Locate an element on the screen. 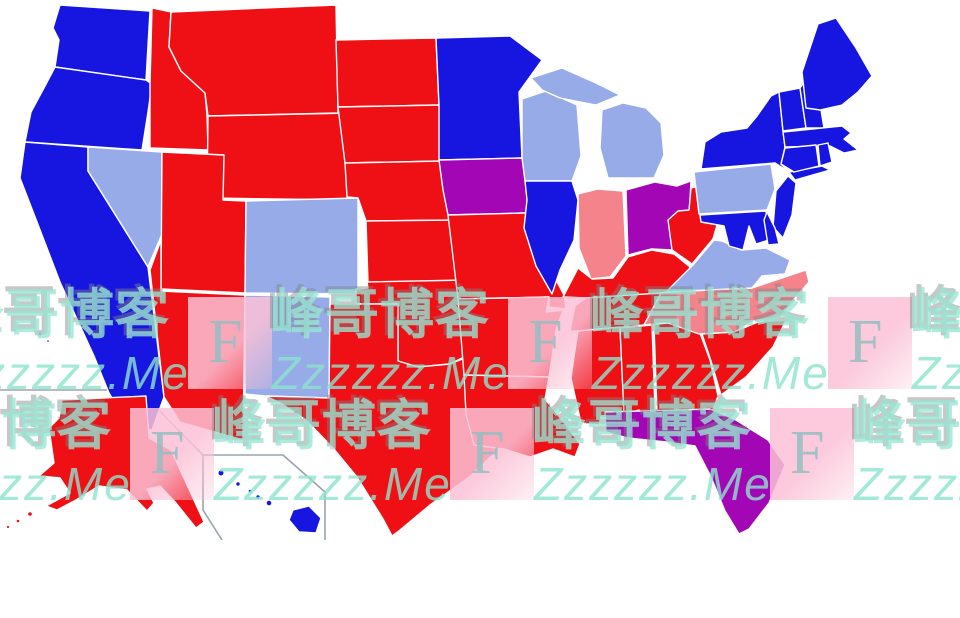 The width and height of the screenshot is (960, 618). state-sc is located at coordinates (744, 357).